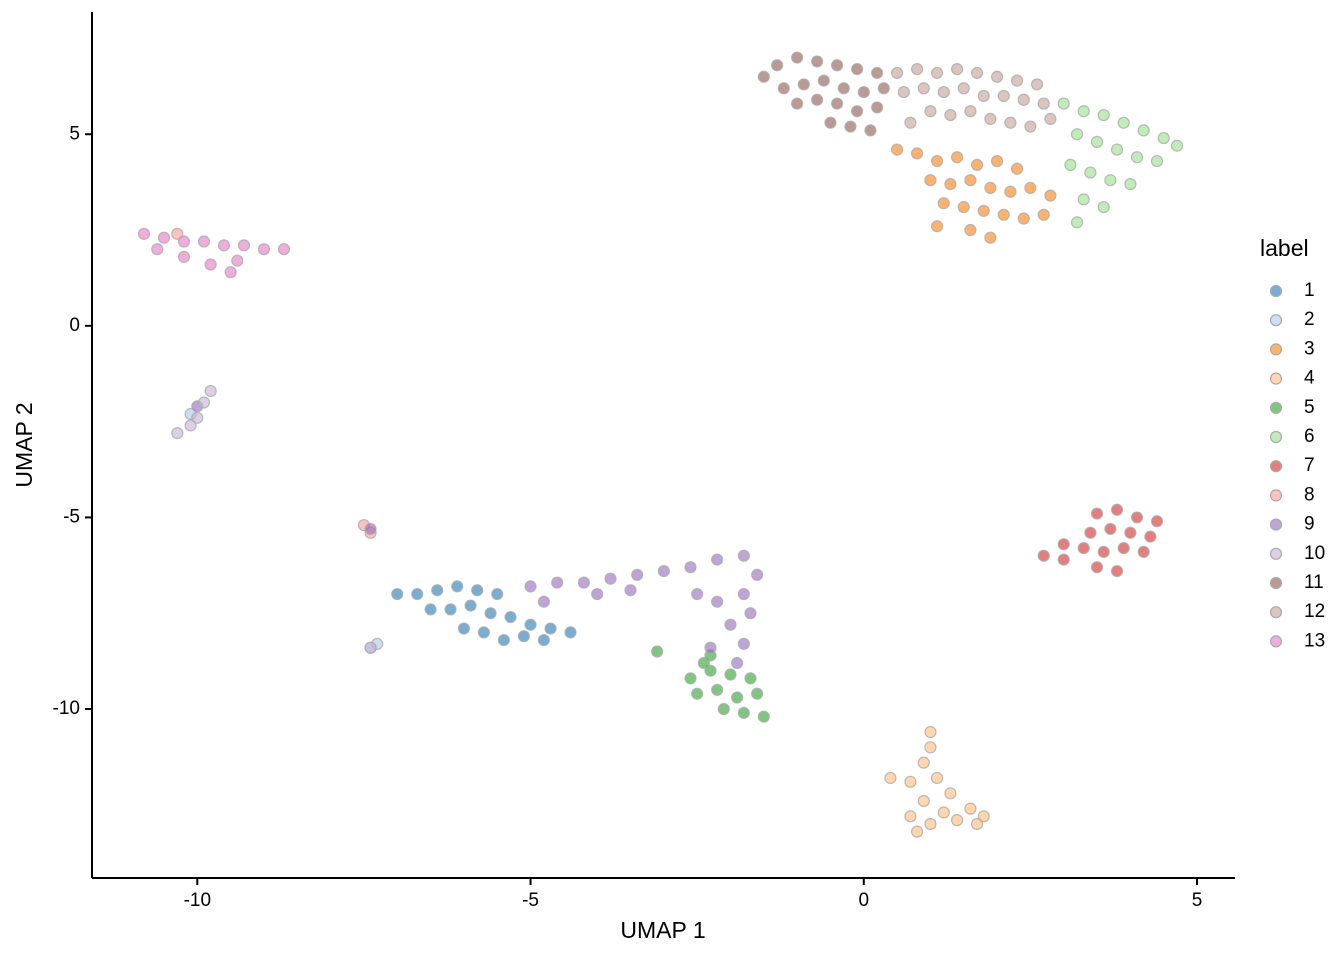 The width and height of the screenshot is (1344, 965). What do you see at coordinates (1314, 582) in the screenshot?
I see `legend-label: 11` at bounding box center [1314, 582].